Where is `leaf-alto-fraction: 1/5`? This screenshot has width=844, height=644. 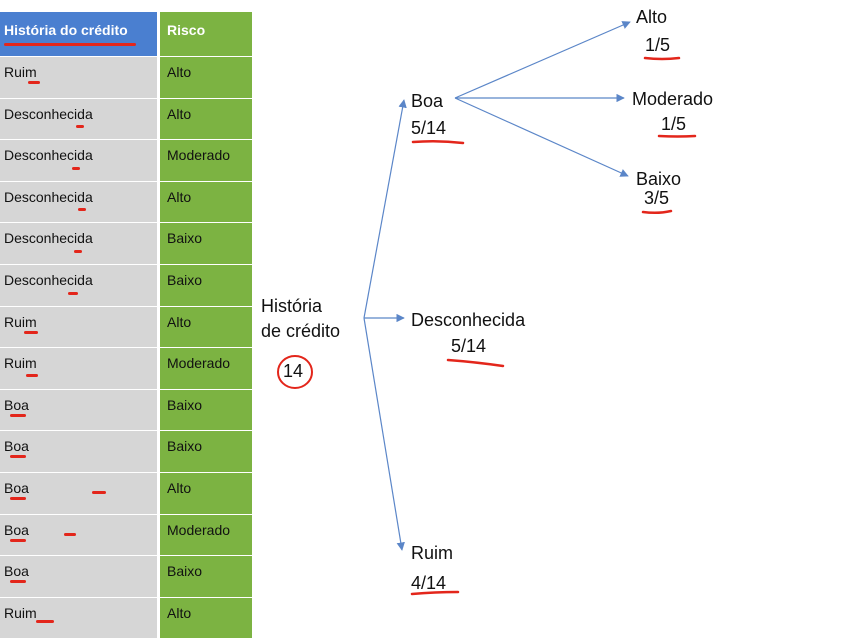
leaf-alto-fraction: 1/5 is located at coordinates (658, 45).